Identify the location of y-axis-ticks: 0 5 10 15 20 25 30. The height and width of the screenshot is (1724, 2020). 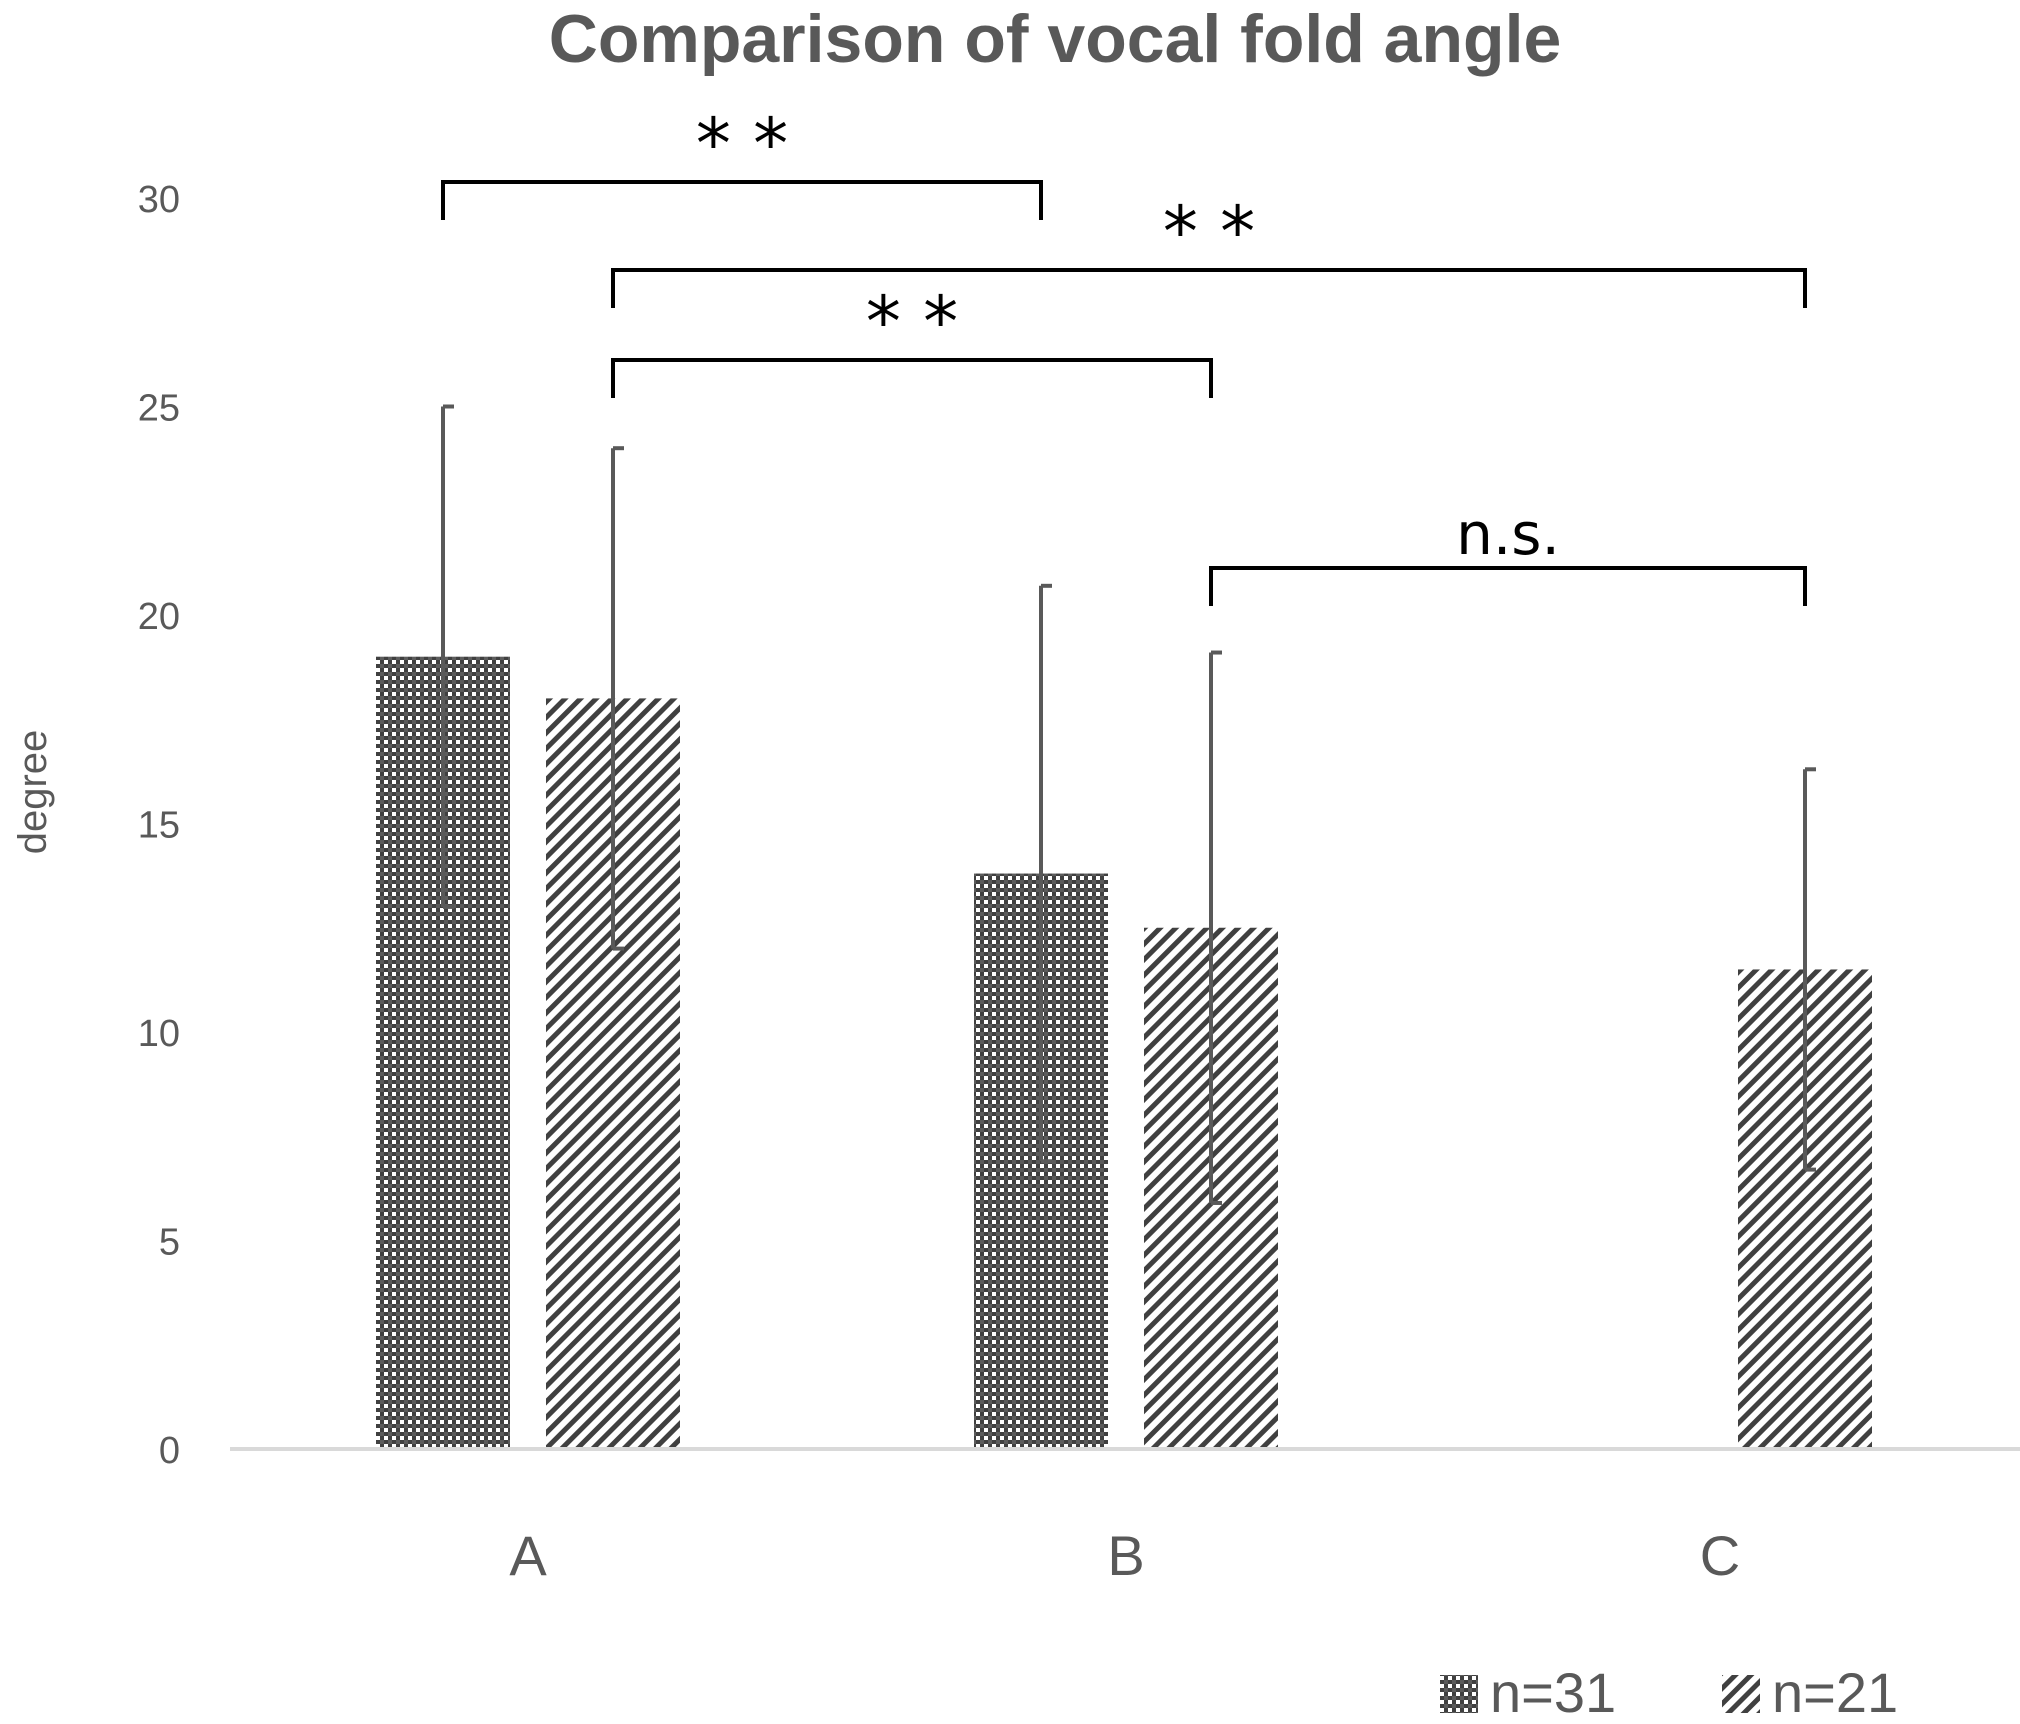
(159, 825).